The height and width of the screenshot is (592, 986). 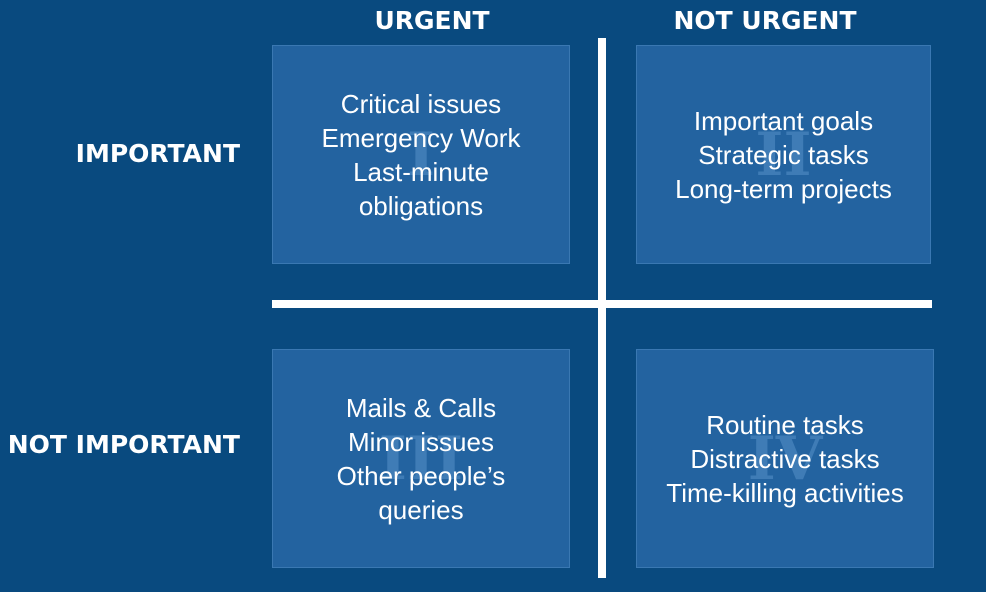 I want to click on quadrant-line: Distractive tasks, so click(x=785, y=458).